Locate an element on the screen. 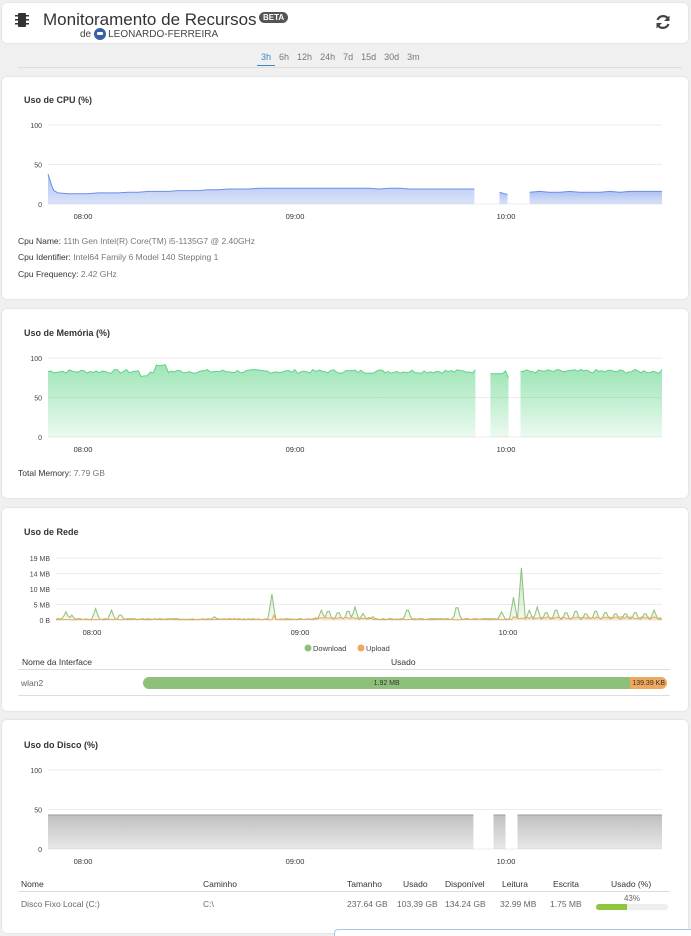  y-tick-label: 5 MB is located at coordinates (42, 606).